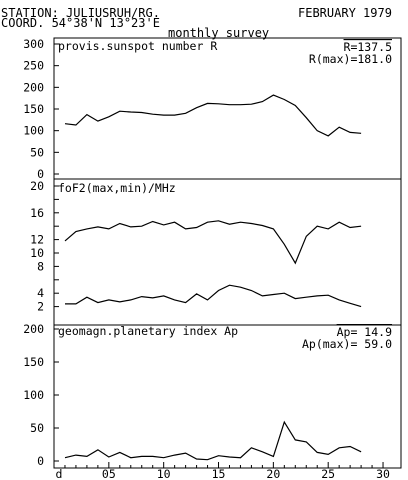 Image resolution: width=408 pixels, height=480 pixels. I want to click on x-tick-label: 10, so click(164, 473).